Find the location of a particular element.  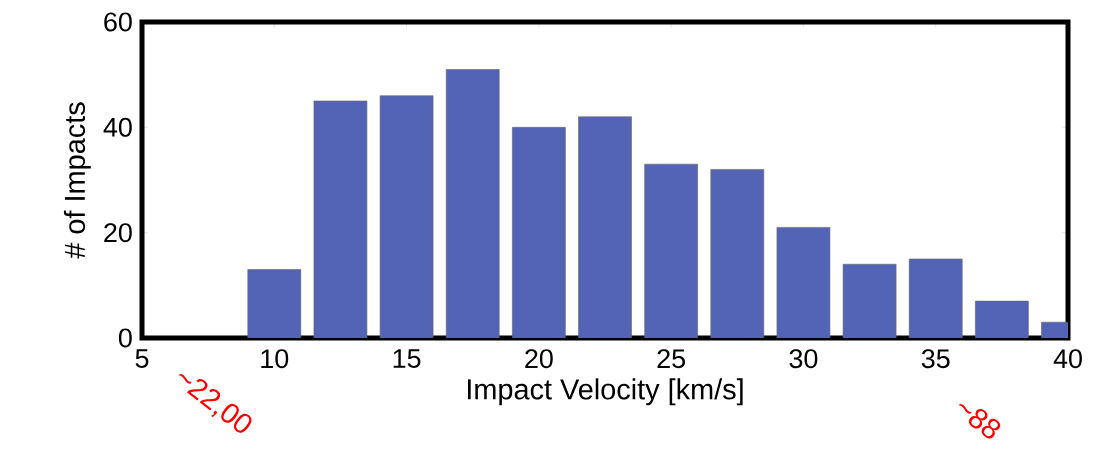

y-tick-label: 60 is located at coordinates (118, 22).